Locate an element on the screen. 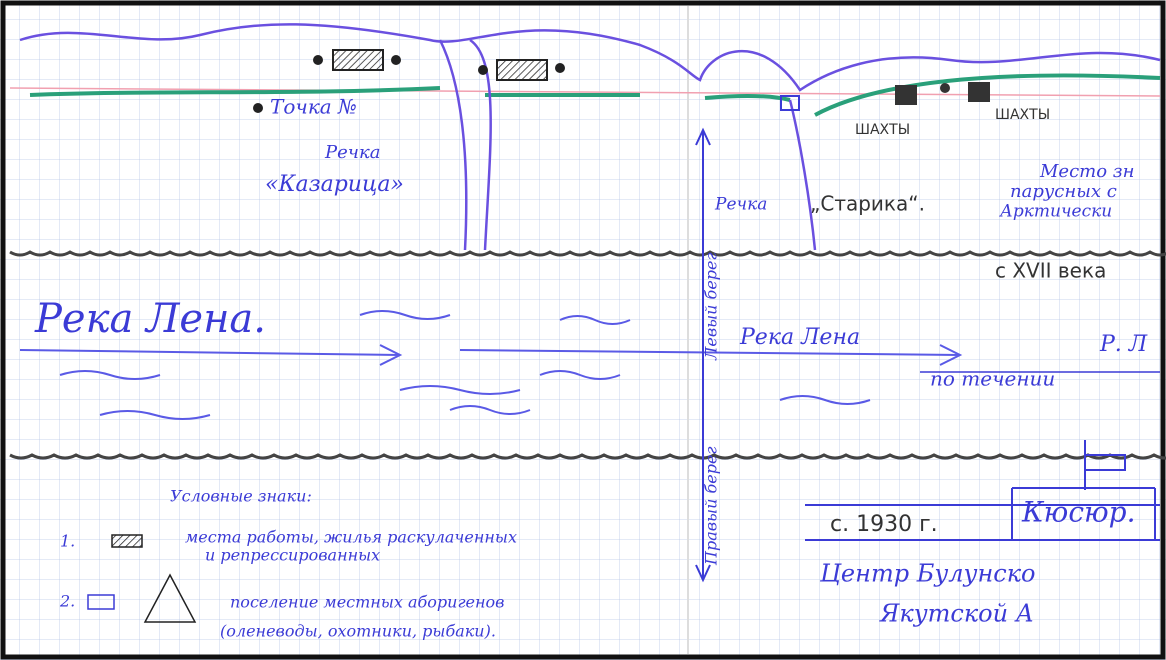  bank-arrow is located at coordinates (703, 355).